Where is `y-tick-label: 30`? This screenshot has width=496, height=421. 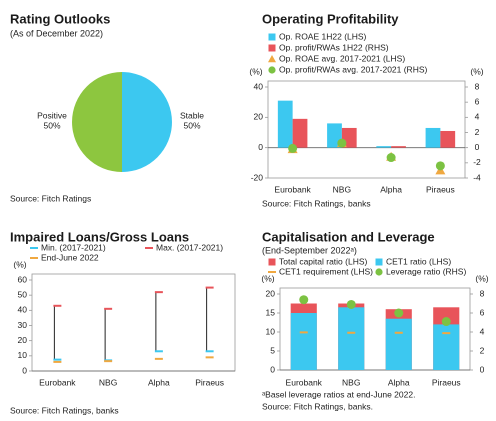
y-tick-label: 30 is located at coordinates (23, 325).